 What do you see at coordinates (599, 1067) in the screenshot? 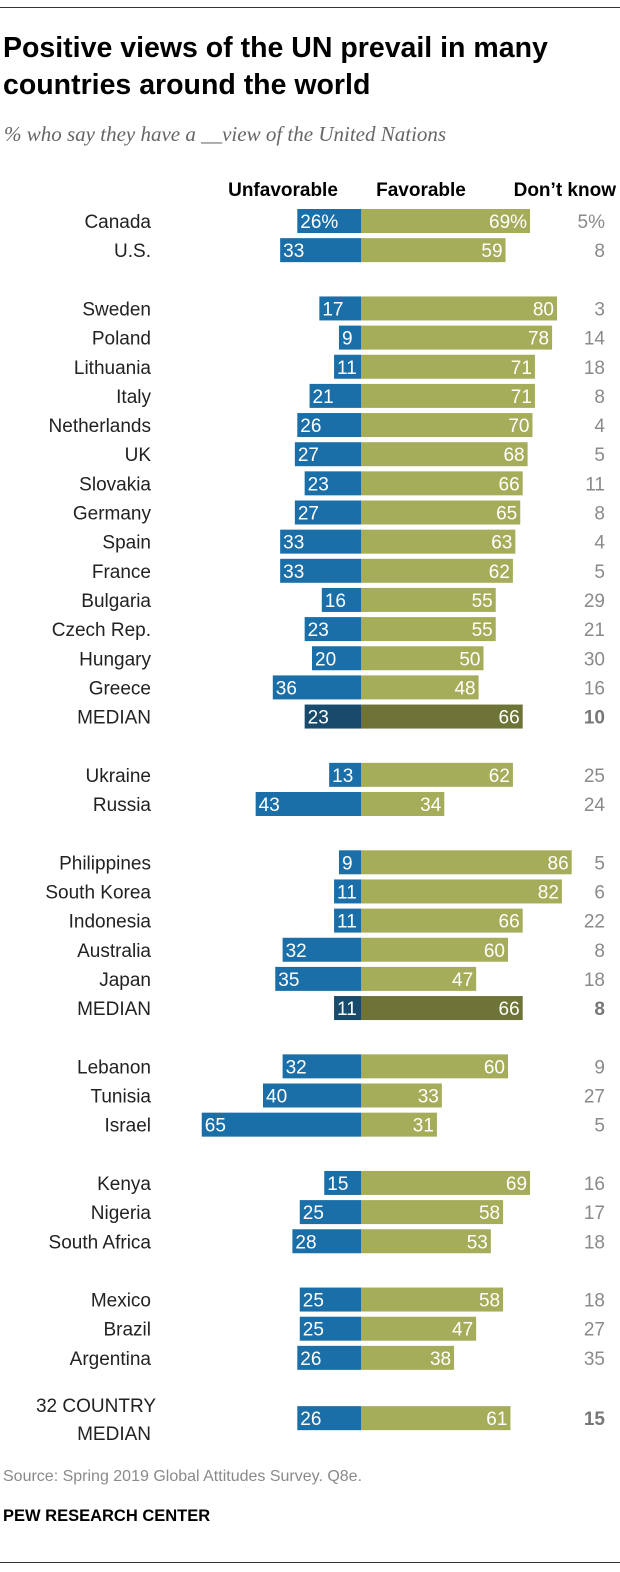
I see `dont-know-value: 9` at bounding box center [599, 1067].